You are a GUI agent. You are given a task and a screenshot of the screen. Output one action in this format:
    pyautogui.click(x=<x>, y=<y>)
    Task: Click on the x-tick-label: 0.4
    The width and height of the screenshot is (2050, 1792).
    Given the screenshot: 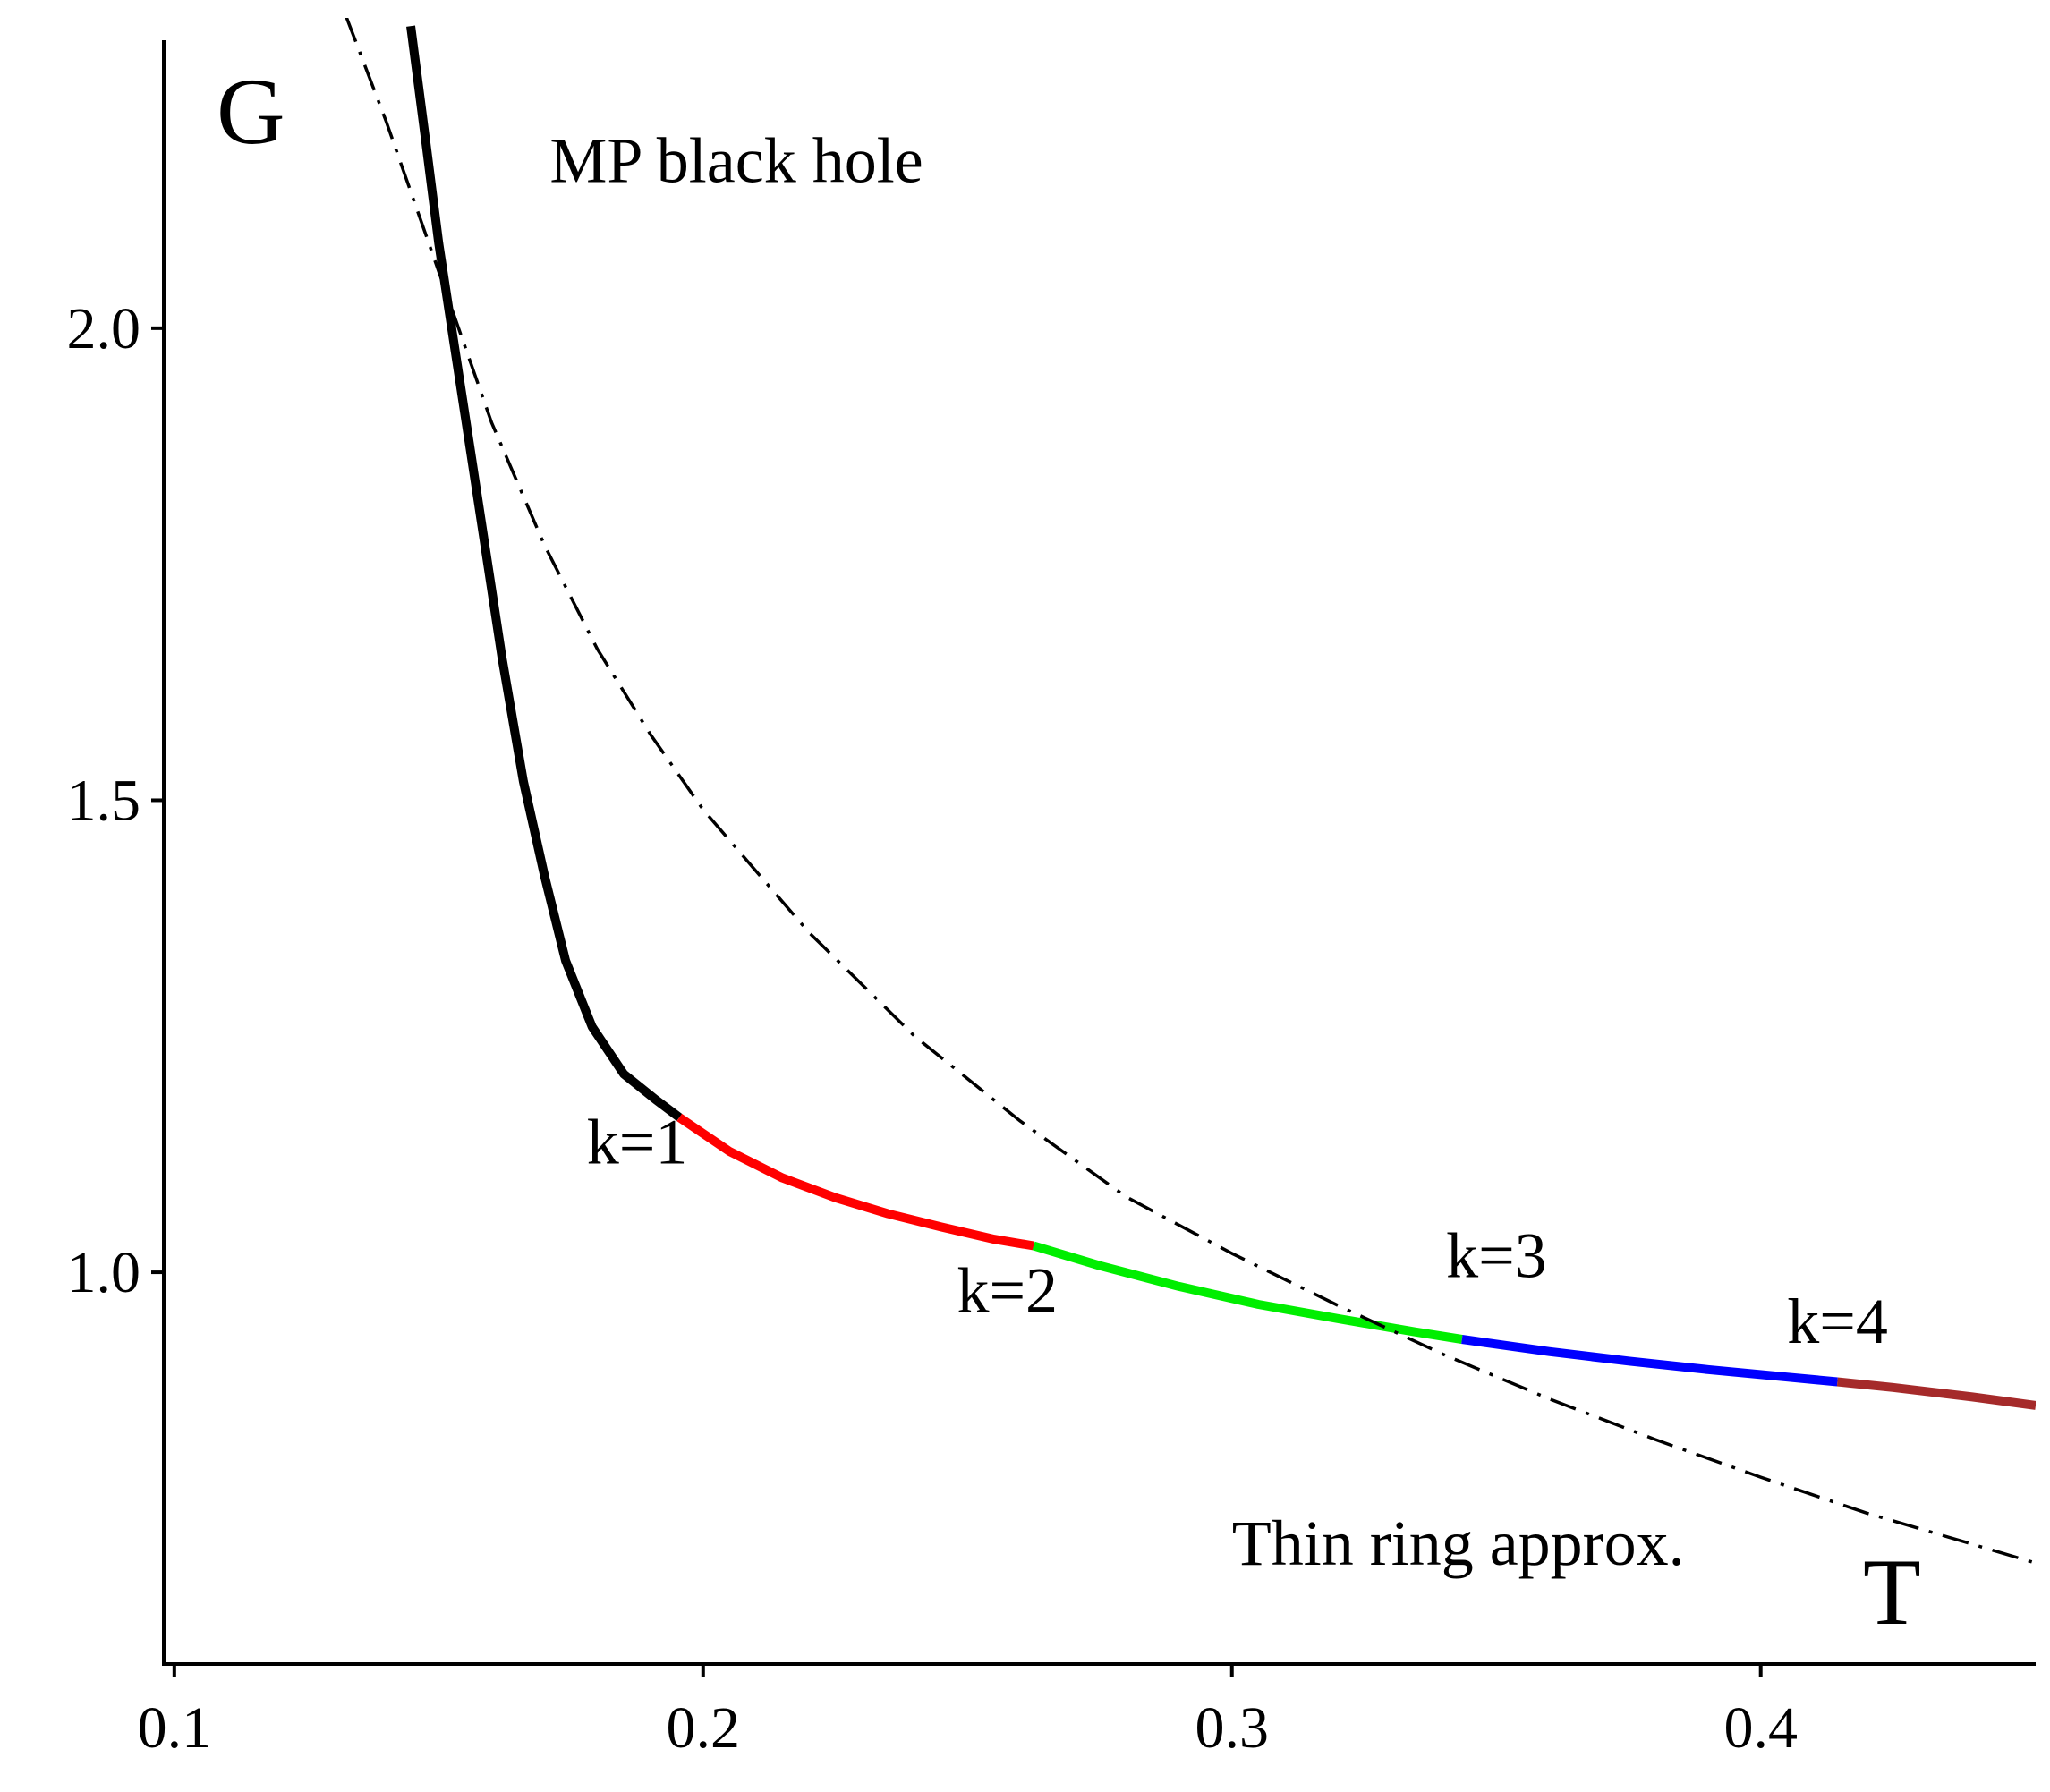 What is the action you would take?
    pyautogui.click(x=1761, y=1728)
    